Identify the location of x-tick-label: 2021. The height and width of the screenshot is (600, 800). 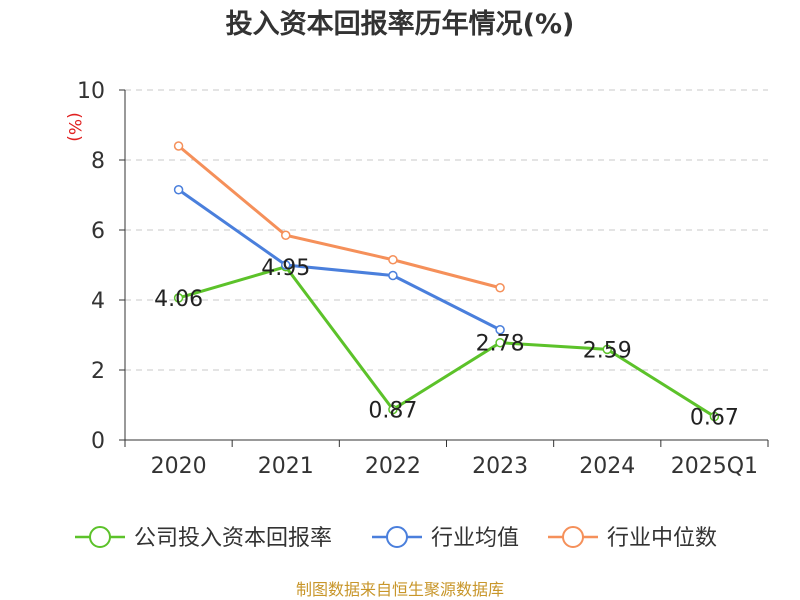
(286, 466).